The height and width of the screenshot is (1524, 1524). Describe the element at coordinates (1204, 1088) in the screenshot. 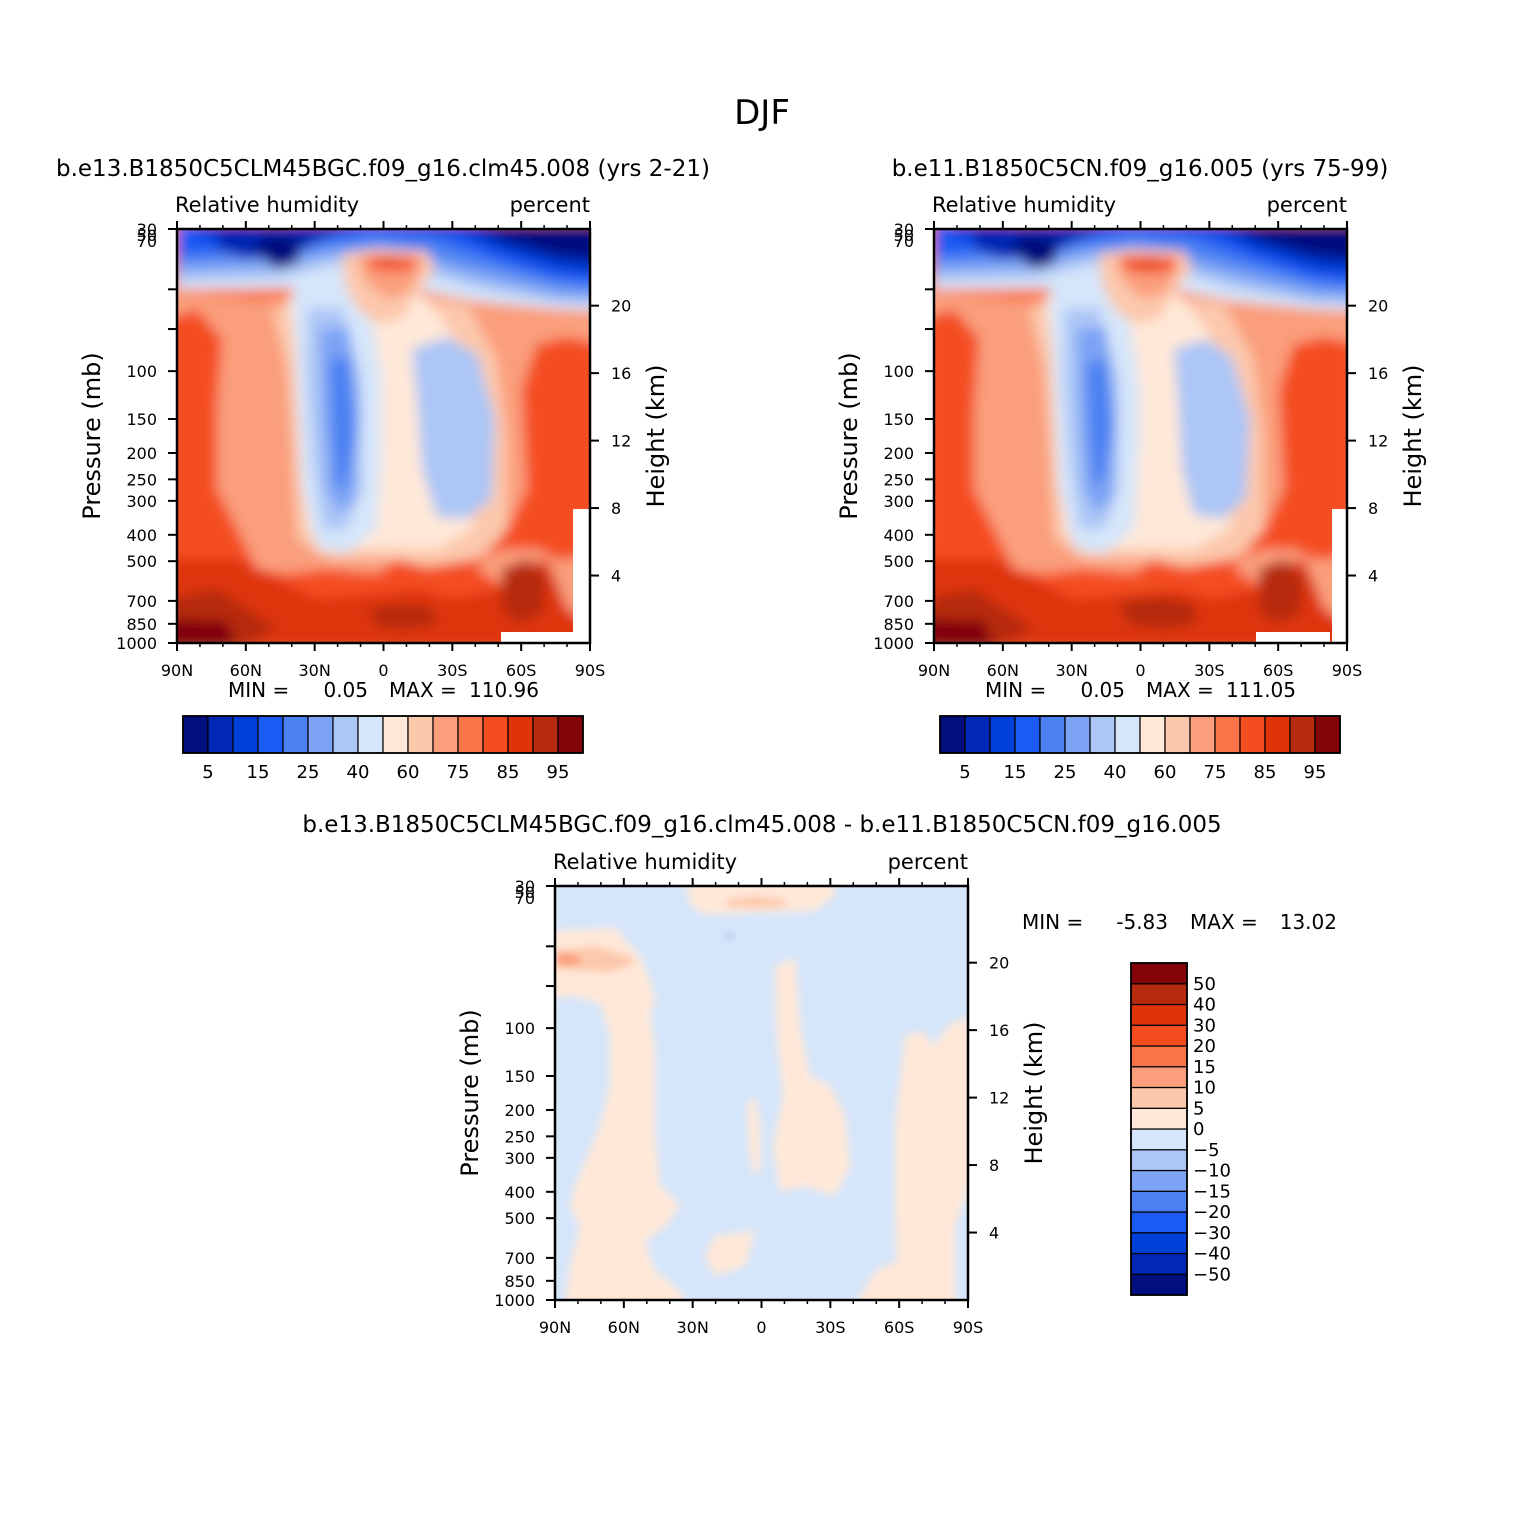

I see `colorbar-label: 10` at that location.